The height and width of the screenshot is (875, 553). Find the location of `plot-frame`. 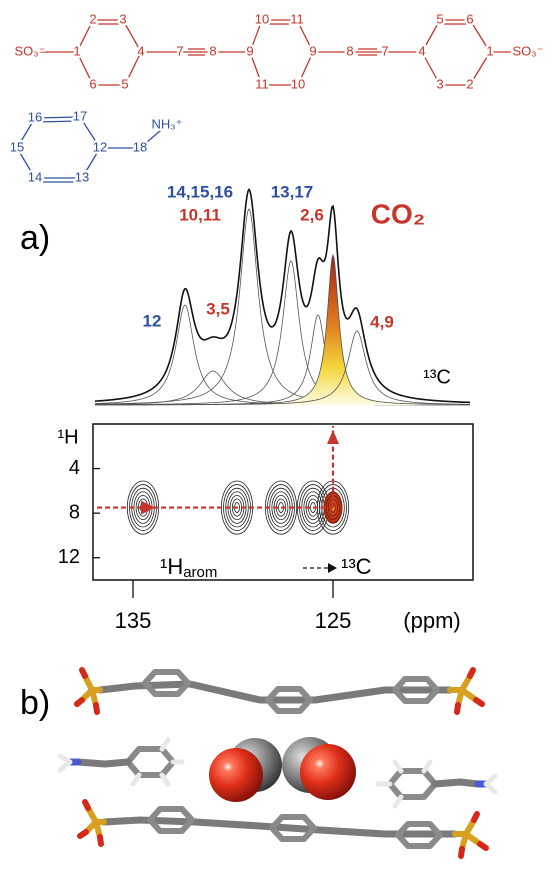

plot-frame is located at coordinates (283, 502).